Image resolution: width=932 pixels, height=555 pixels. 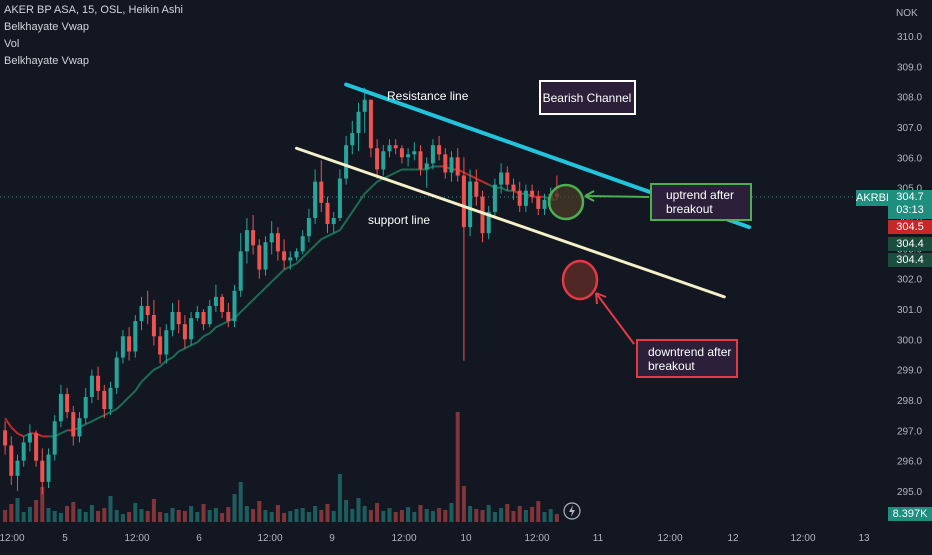 I want to click on uptrend-box, so click(x=701, y=202).